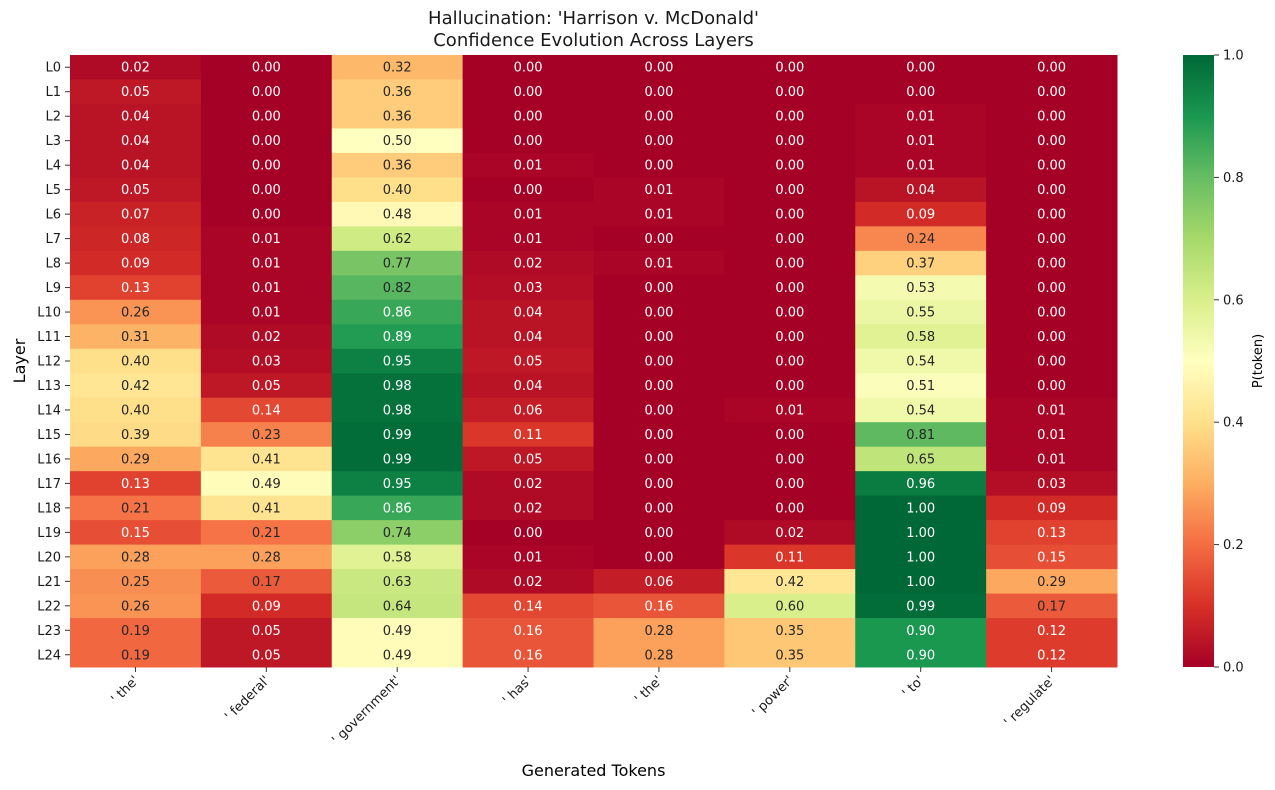  What do you see at coordinates (920, 435) in the screenshot?
I see `cell-value-label: 0.81` at bounding box center [920, 435].